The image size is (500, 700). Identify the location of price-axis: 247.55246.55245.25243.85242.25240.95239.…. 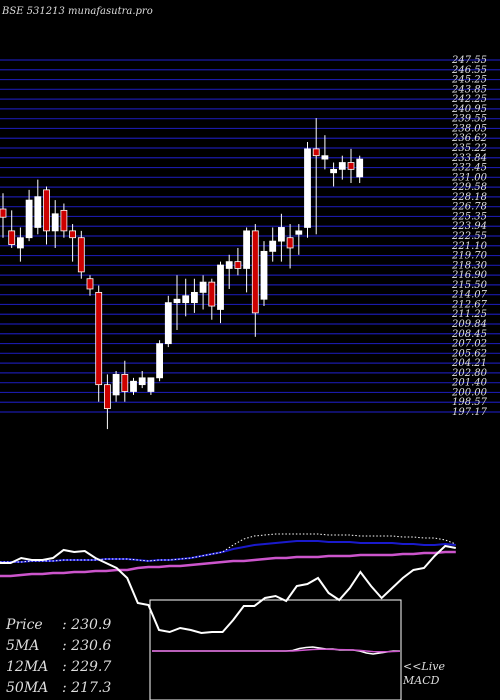
(469, 236).